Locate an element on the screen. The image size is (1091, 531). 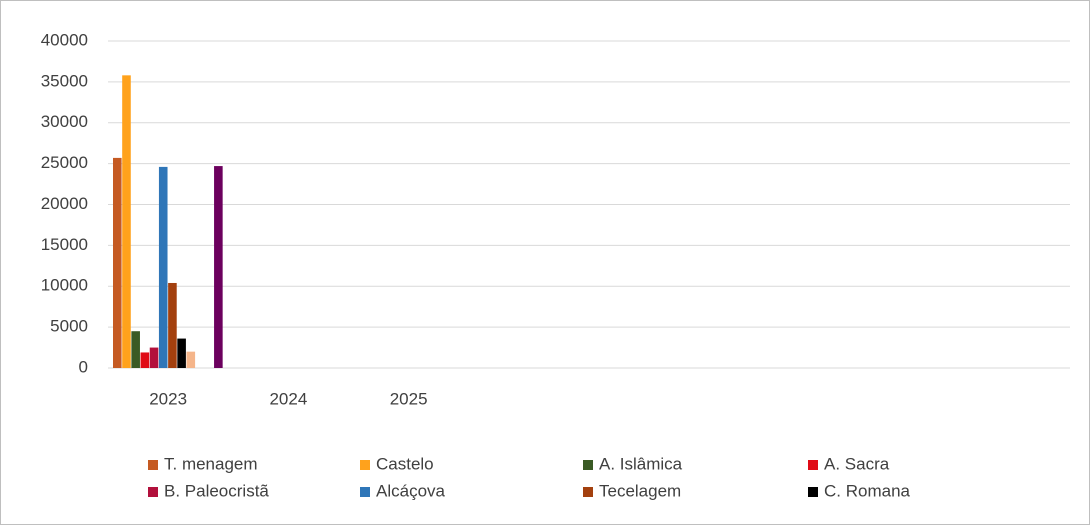
legend-label: T. menagem is located at coordinates (211, 463).